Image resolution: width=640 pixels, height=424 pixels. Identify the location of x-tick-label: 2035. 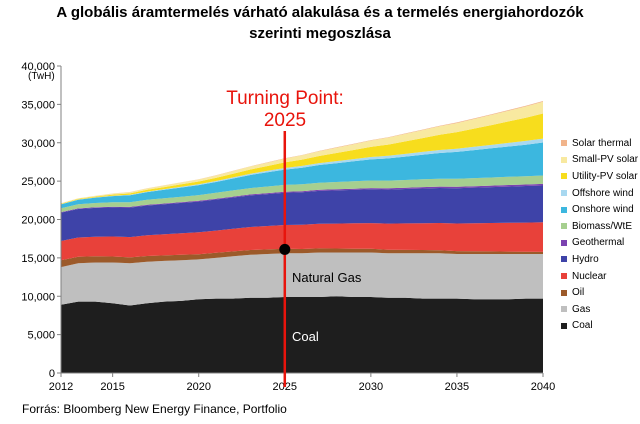
(457, 387).